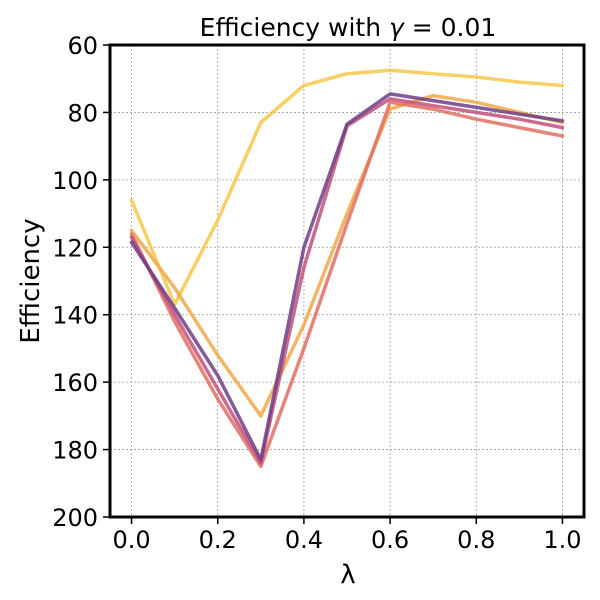  What do you see at coordinates (347, 575) in the screenshot?
I see `x-axis-label: λ` at bounding box center [347, 575].